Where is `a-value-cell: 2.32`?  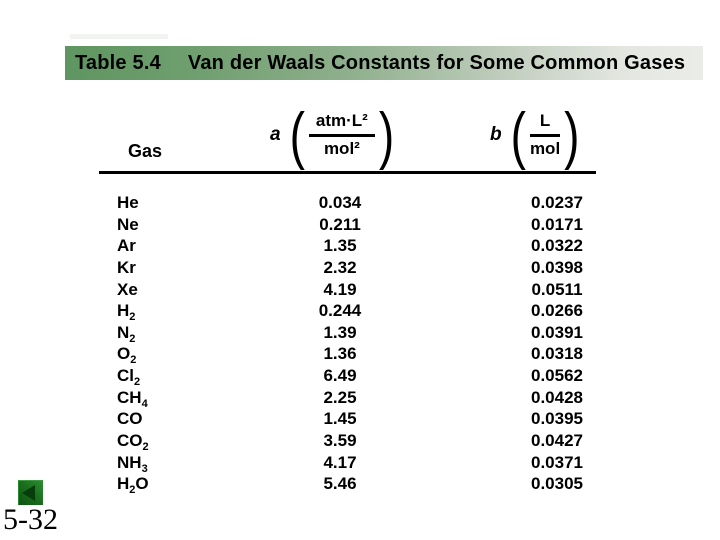
a-value-cell: 2.32 is located at coordinates (340, 267).